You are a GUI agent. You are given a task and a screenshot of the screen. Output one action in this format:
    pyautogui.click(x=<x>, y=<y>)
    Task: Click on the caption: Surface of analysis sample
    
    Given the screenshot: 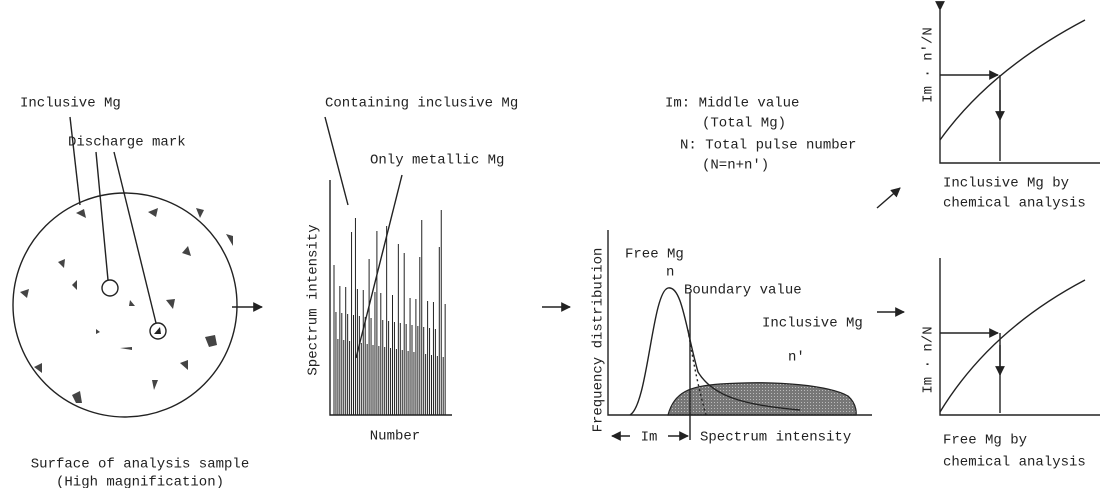 What is the action you would take?
    pyautogui.click(x=140, y=465)
    